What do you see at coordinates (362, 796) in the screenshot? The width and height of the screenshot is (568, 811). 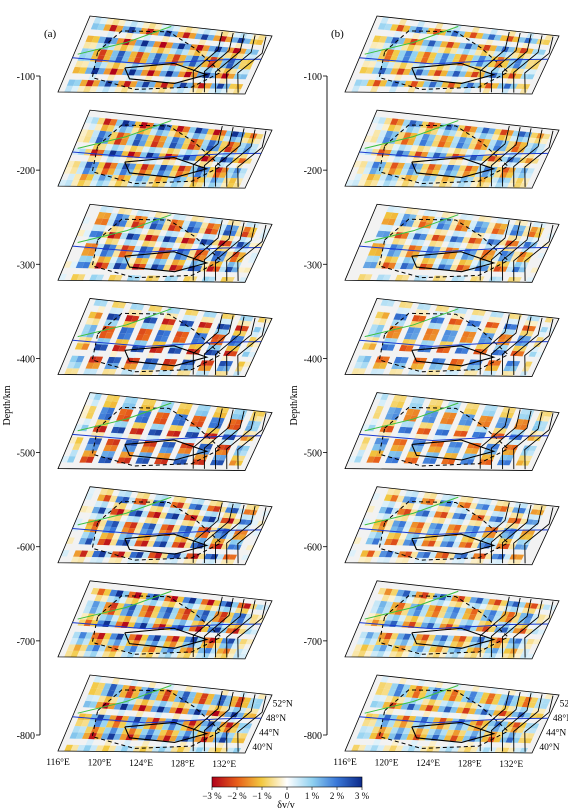 I see `colorbar-tick-label: 3 %` at bounding box center [362, 796].